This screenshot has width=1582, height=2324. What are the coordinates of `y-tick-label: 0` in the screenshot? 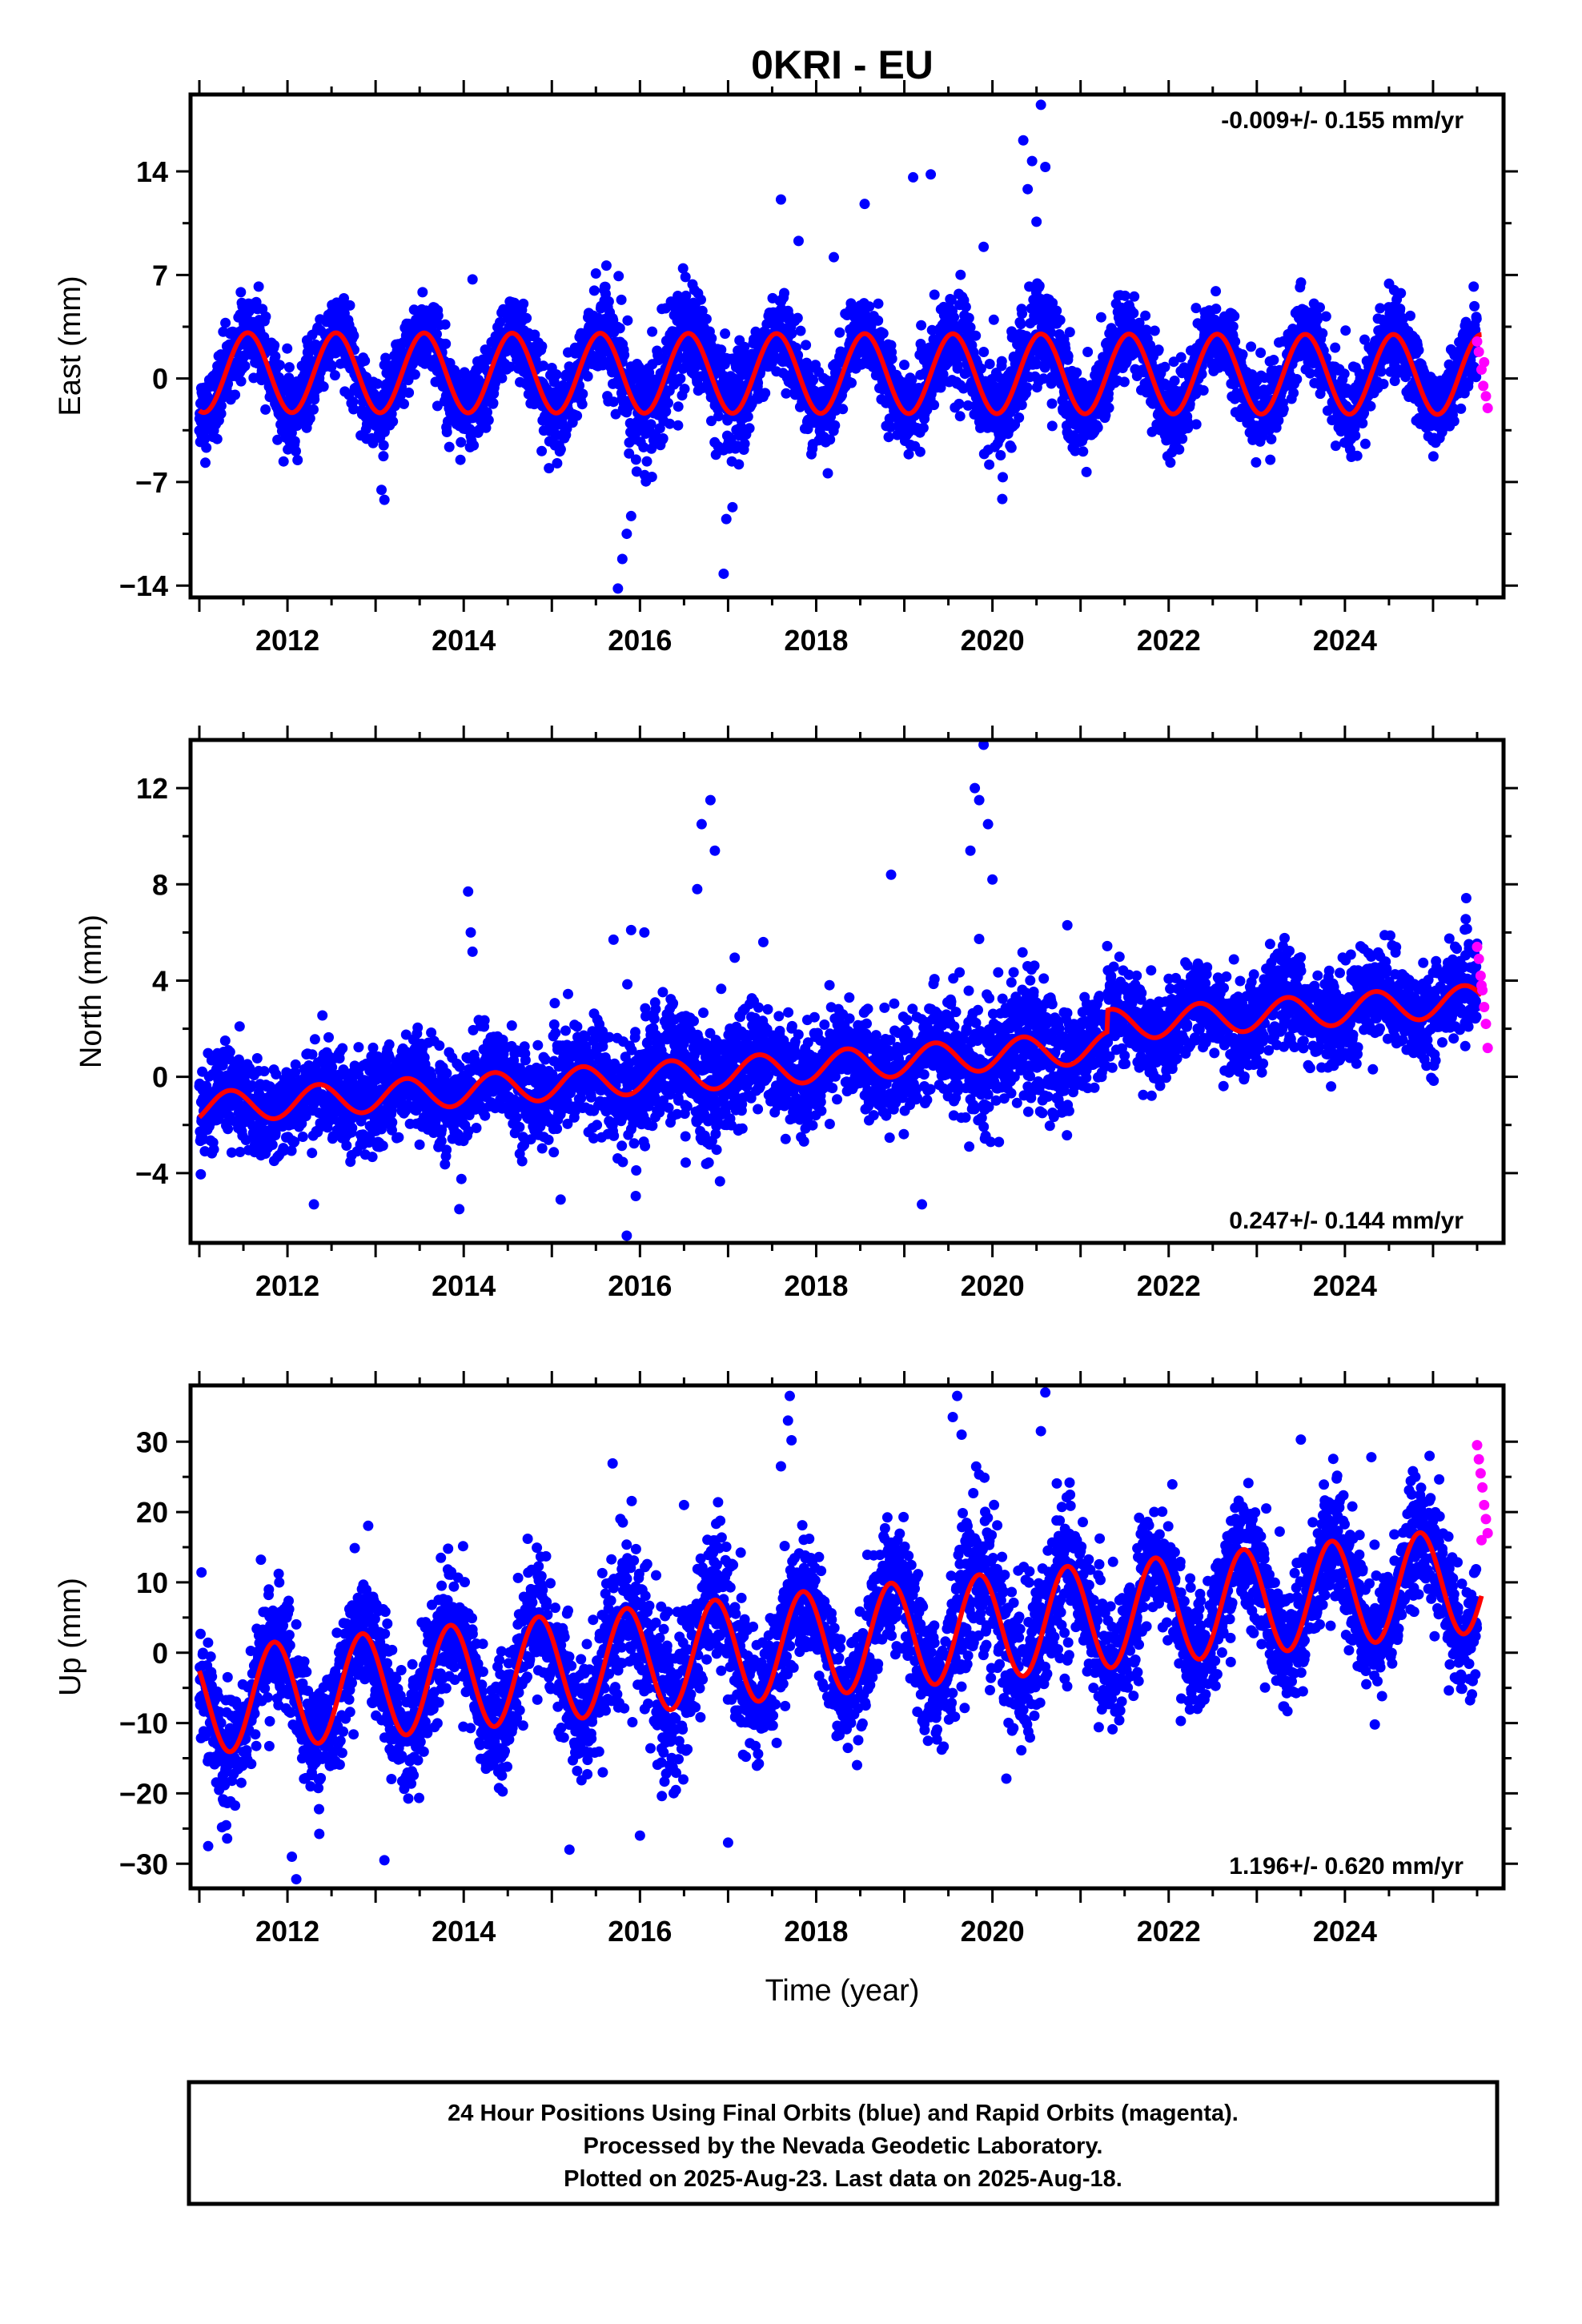 It's located at (160, 379).